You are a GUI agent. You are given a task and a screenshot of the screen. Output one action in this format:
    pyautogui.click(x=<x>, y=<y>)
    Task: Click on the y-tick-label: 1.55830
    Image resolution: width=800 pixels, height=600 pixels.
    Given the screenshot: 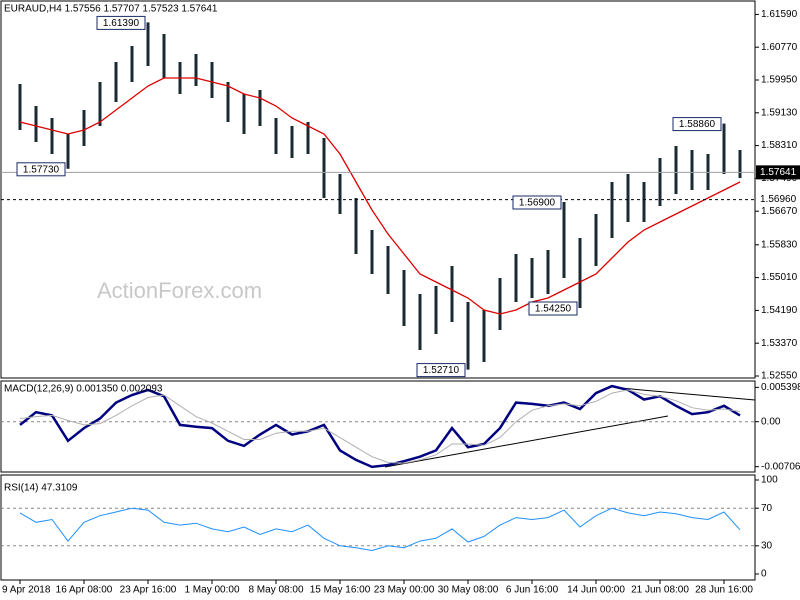 What is the action you would take?
    pyautogui.click(x=779, y=244)
    